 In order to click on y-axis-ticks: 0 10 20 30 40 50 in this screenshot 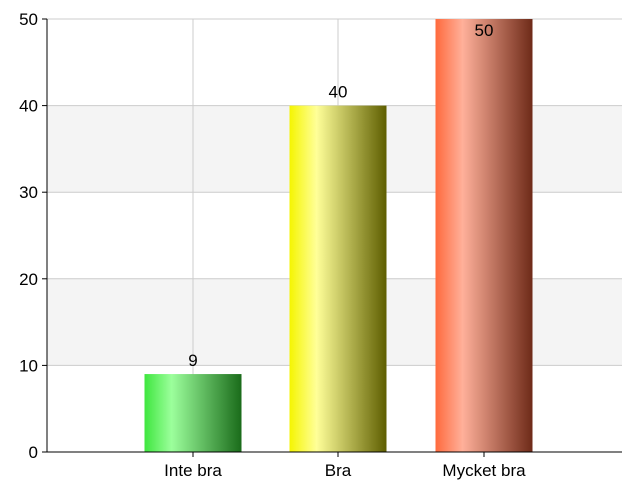, I will do `click(33, 236)`.